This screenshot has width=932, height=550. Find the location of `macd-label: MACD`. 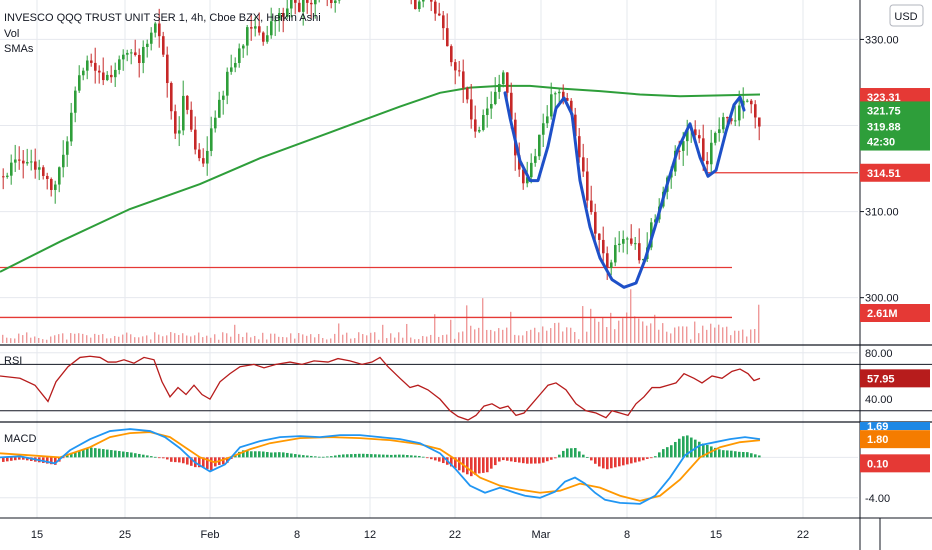

macd-label: MACD is located at coordinates (20, 439).